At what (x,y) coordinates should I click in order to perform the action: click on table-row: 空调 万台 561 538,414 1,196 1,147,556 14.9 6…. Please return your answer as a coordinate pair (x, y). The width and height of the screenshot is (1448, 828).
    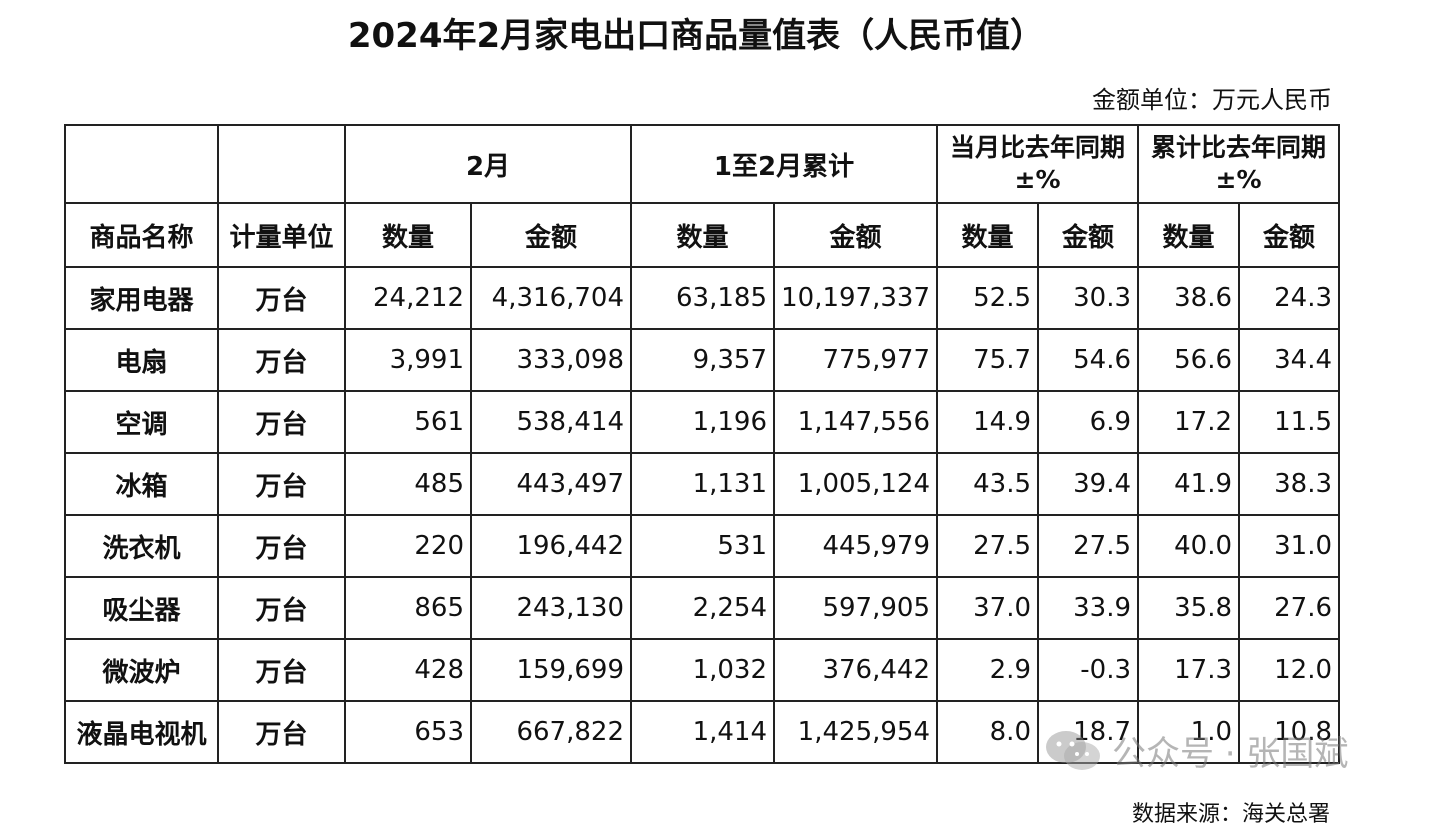
    Looking at the image, I should click on (702, 422).